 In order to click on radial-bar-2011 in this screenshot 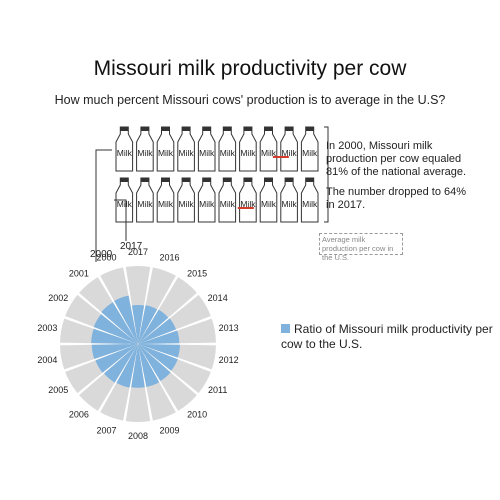, I will do `click(158, 357)`.